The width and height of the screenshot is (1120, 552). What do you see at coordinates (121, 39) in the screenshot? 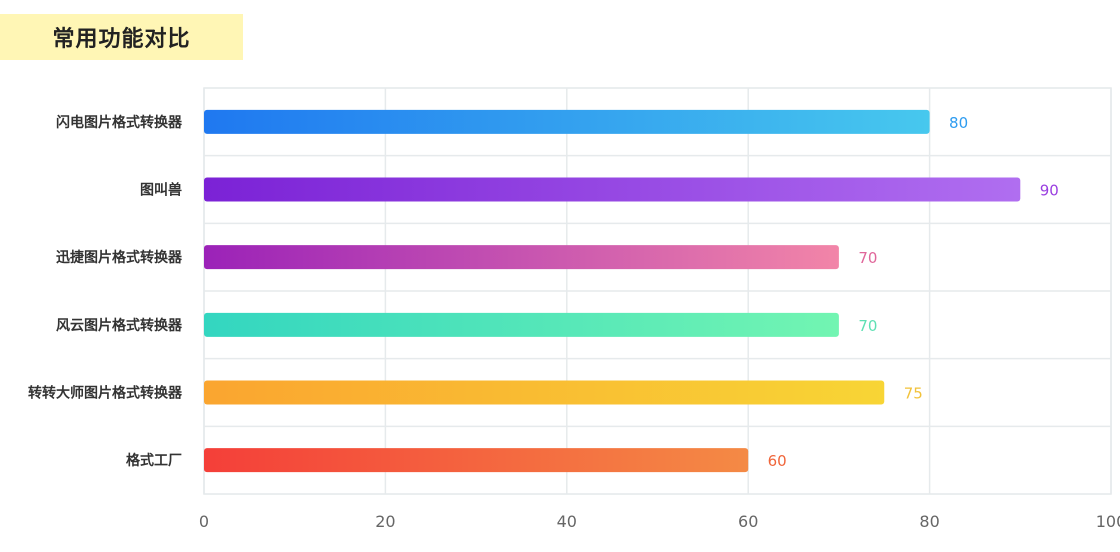
I see `chart-title: 常用功能对比` at bounding box center [121, 39].